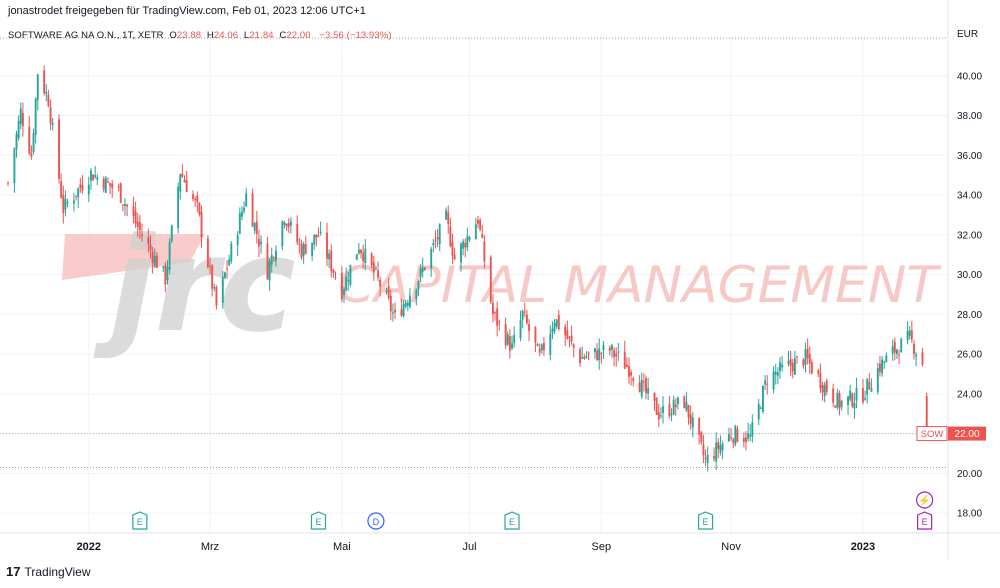  I want to click on y-tick-label: 34.00, so click(969, 196).